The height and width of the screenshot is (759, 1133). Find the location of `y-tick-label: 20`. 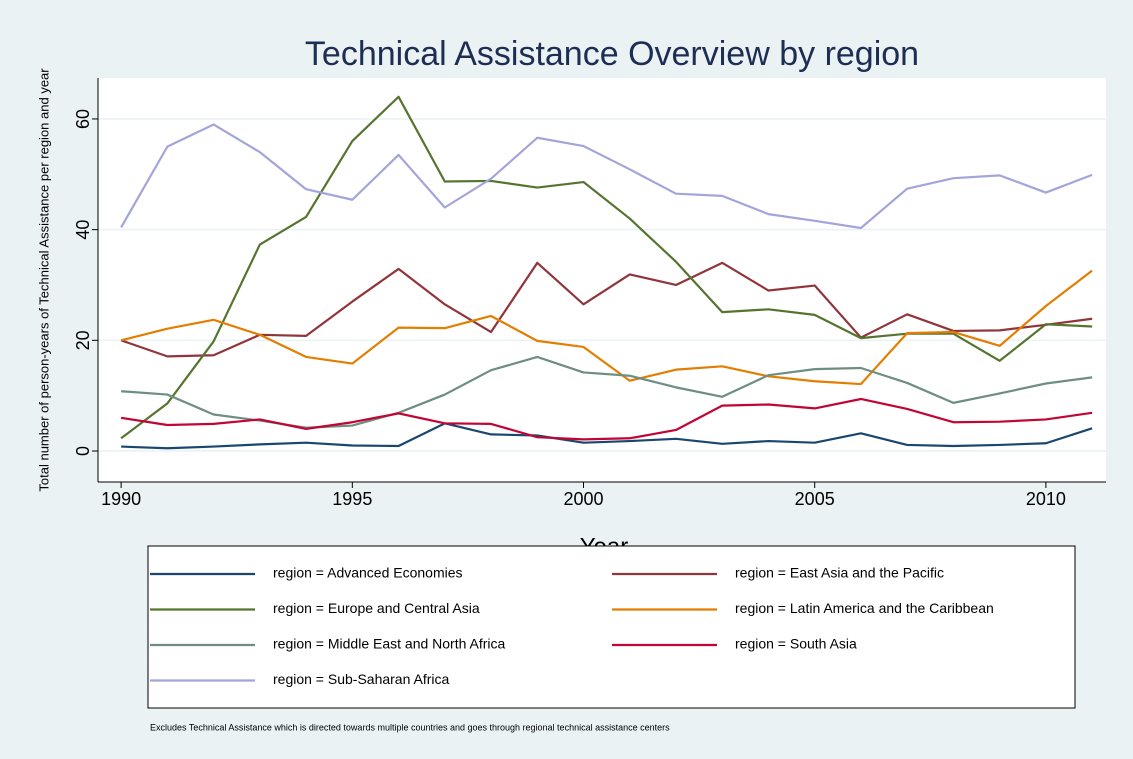

y-tick-label: 20 is located at coordinates (83, 340).